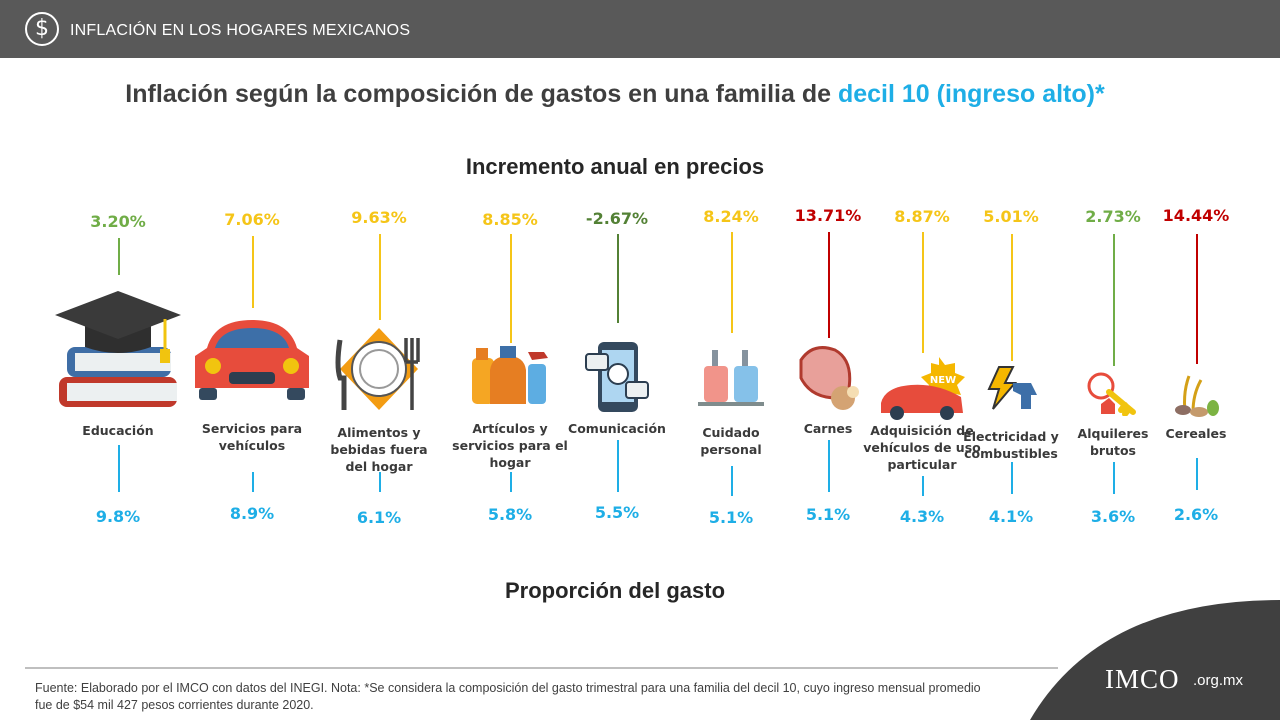 This screenshot has width=1280, height=720. Describe the element at coordinates (922, 387) in the screenshot. I see `new-car-icon: NEW` at that location.